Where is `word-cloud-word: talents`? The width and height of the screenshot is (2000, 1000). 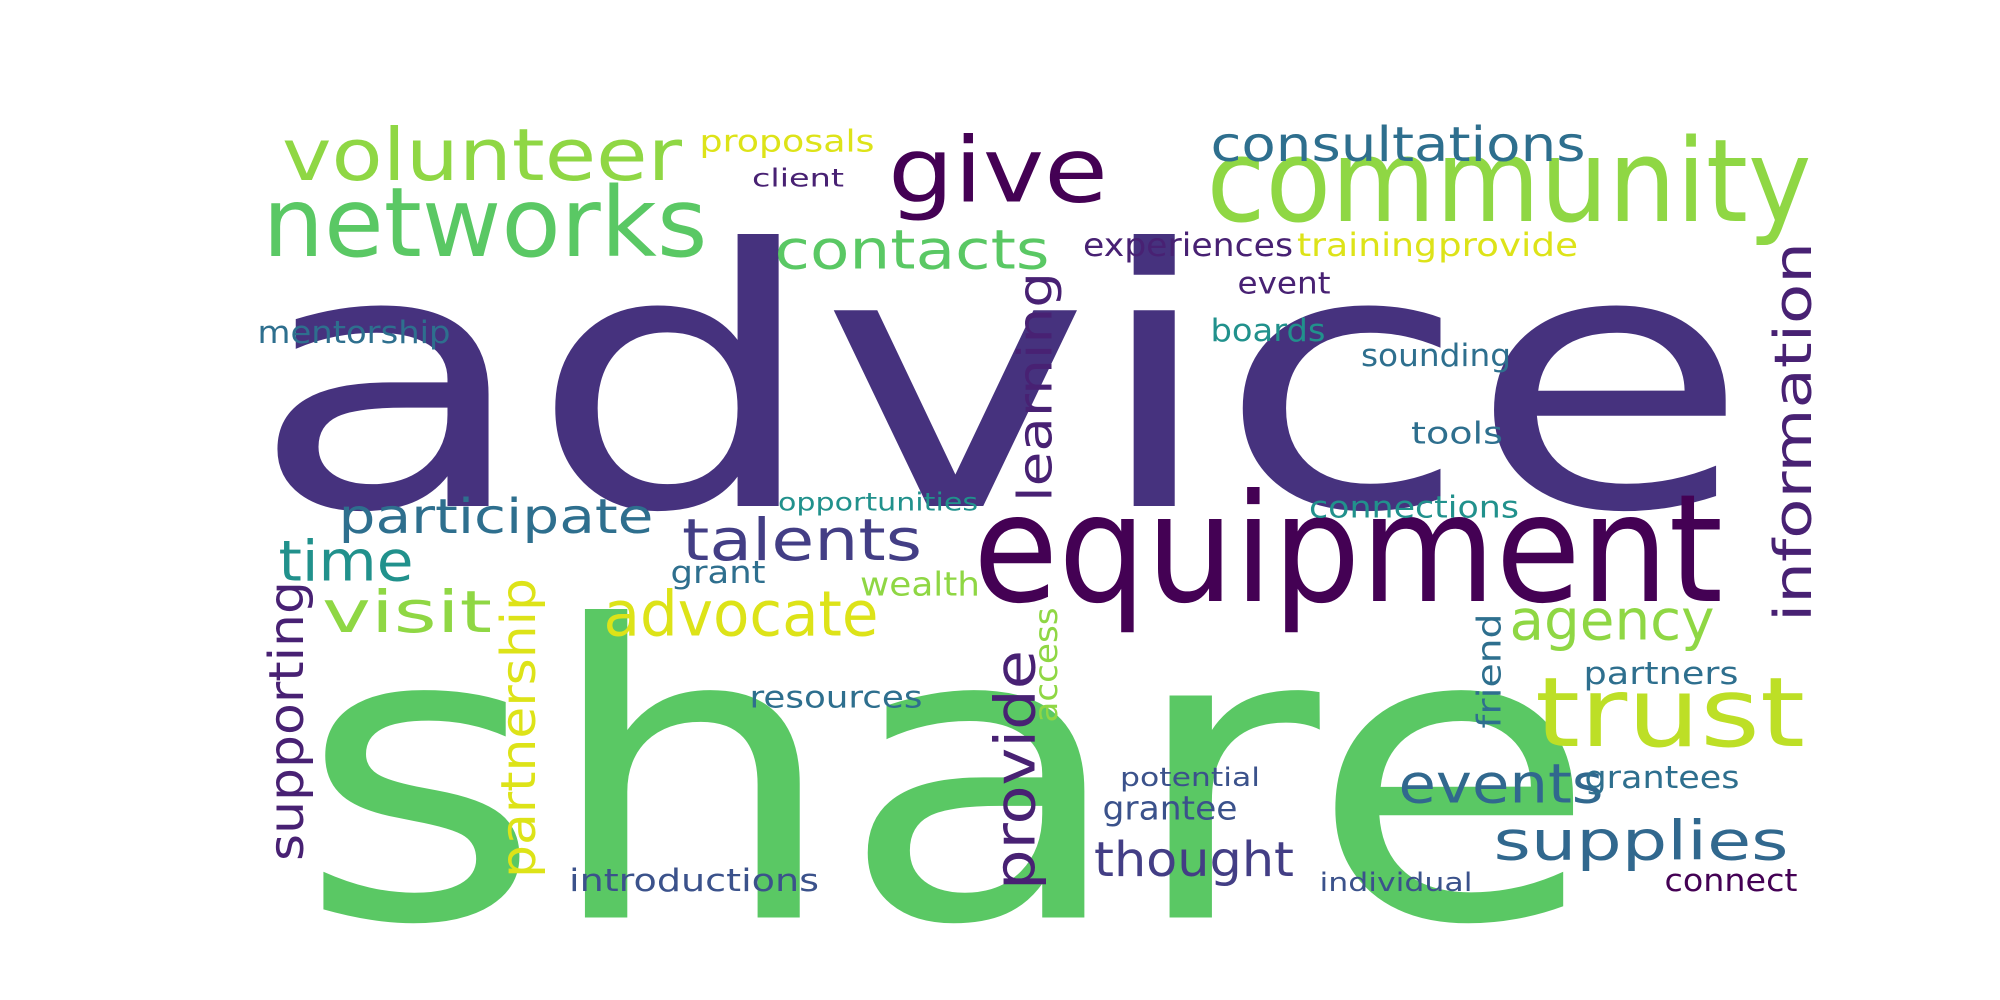 word-cloud-word: talents is located at coordinates (802, 540).